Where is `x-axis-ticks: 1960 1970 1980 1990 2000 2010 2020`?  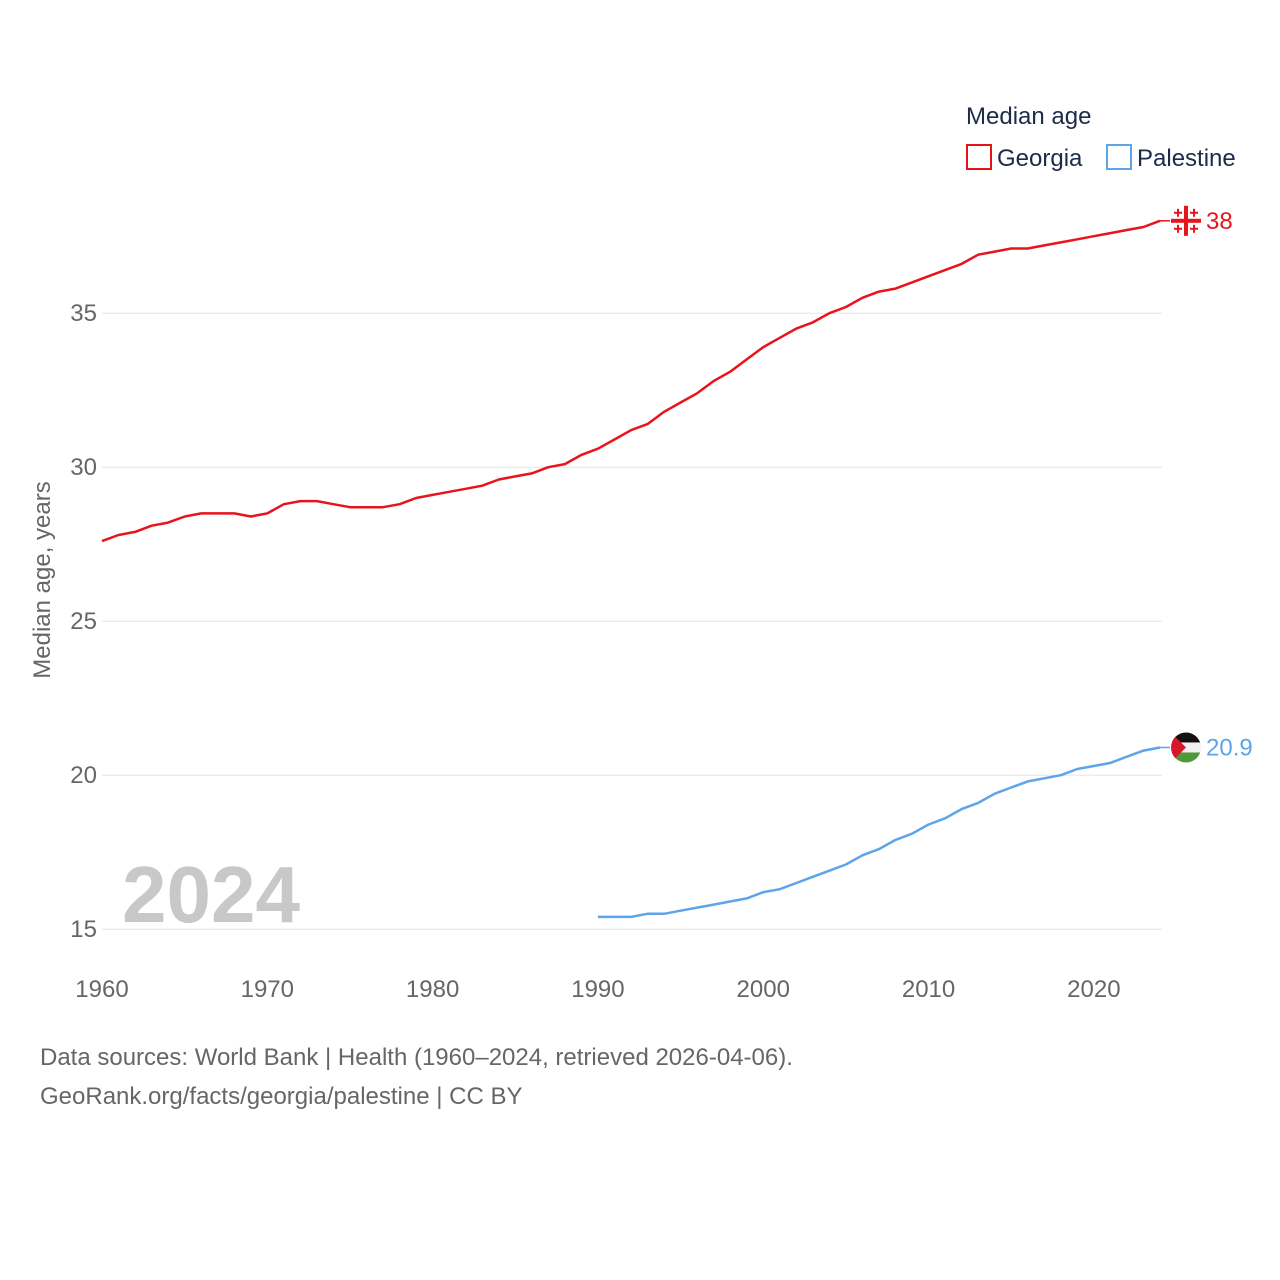
x-axis-ticks: 1960 1970 1980 1990 2000 2010 2020 is located at coordinates (597, 989).